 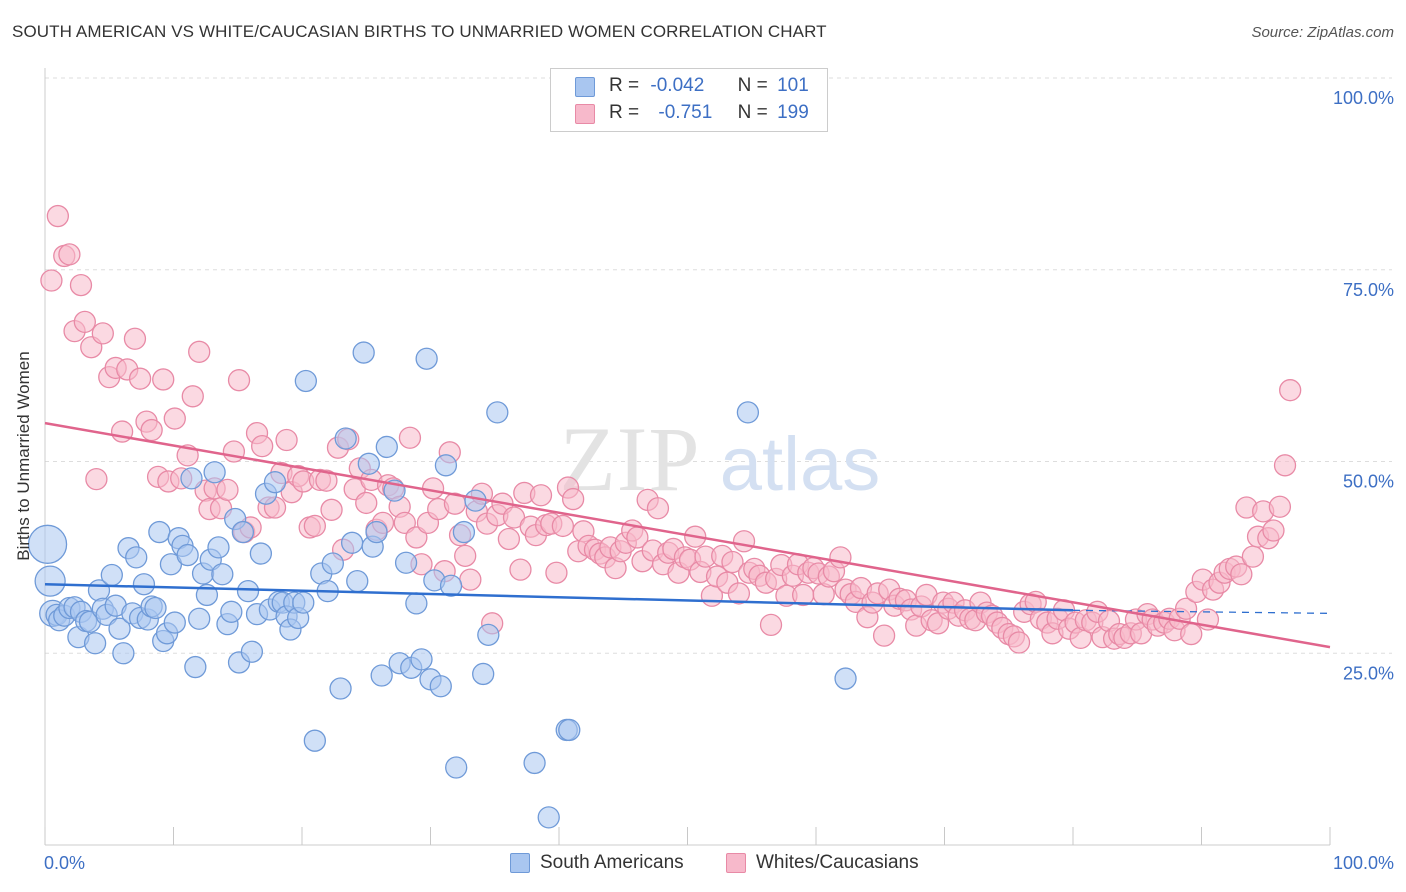 I want to click on y-tick-label: 25.0%, so click(x=1368, y=673).